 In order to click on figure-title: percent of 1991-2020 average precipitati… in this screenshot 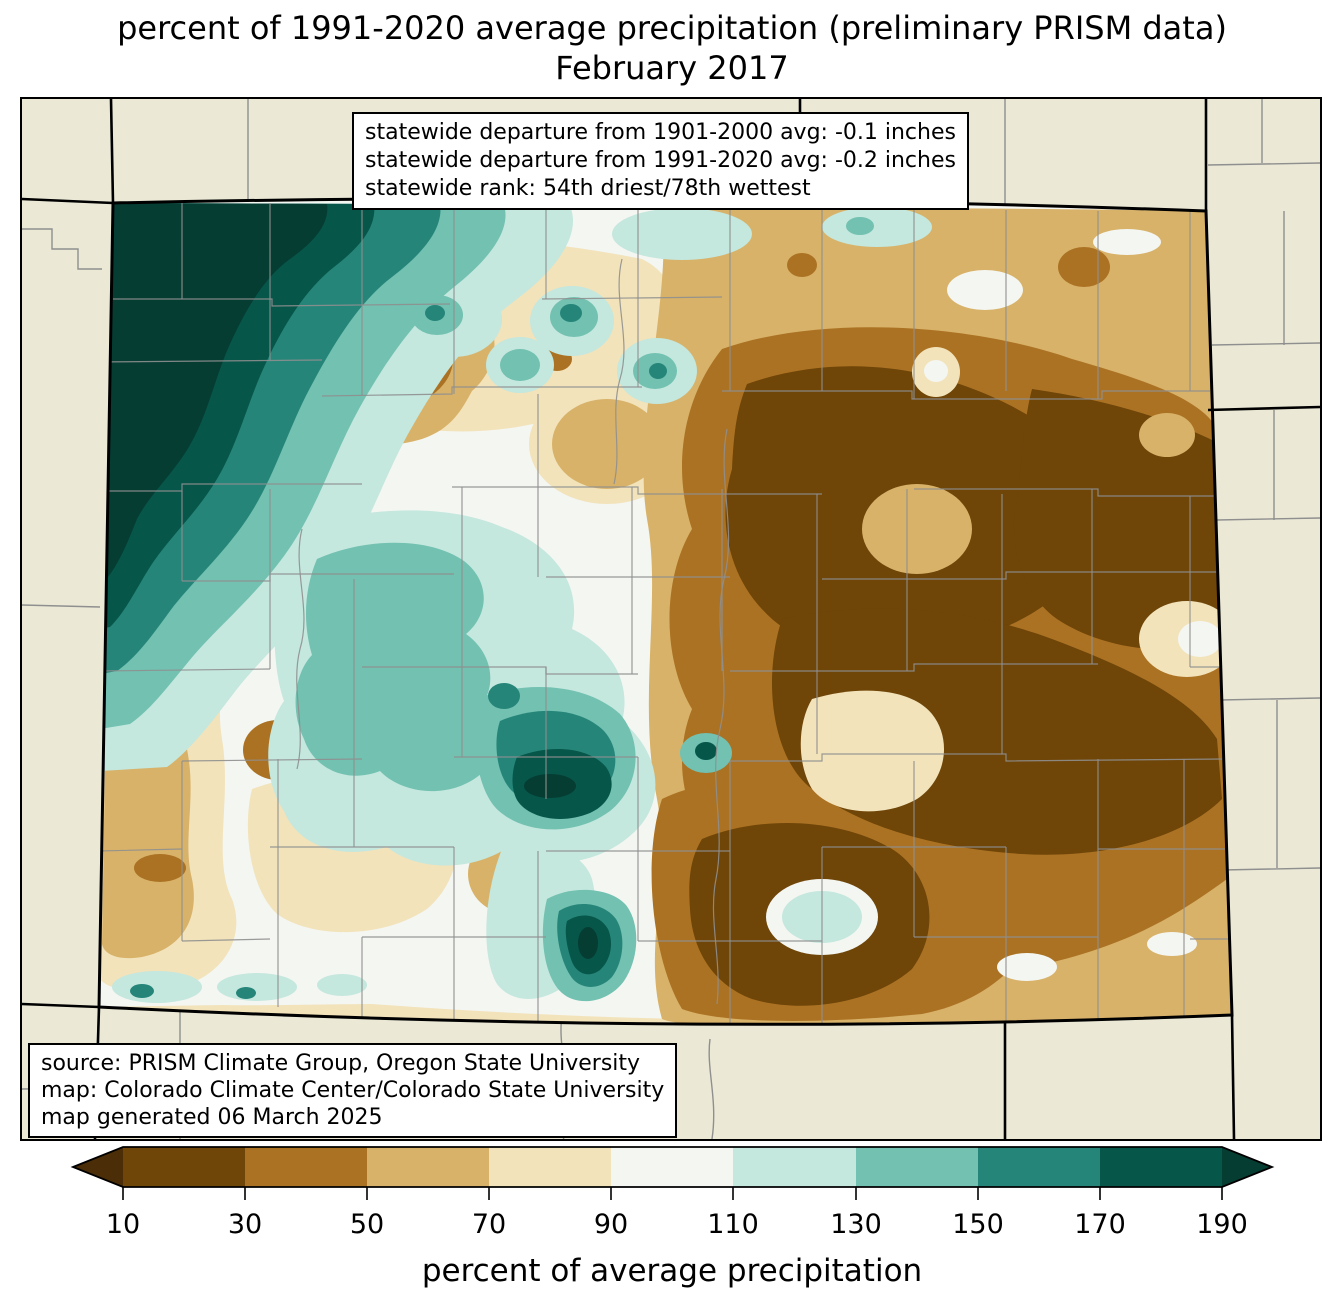, I will do `click(672, 48)`.